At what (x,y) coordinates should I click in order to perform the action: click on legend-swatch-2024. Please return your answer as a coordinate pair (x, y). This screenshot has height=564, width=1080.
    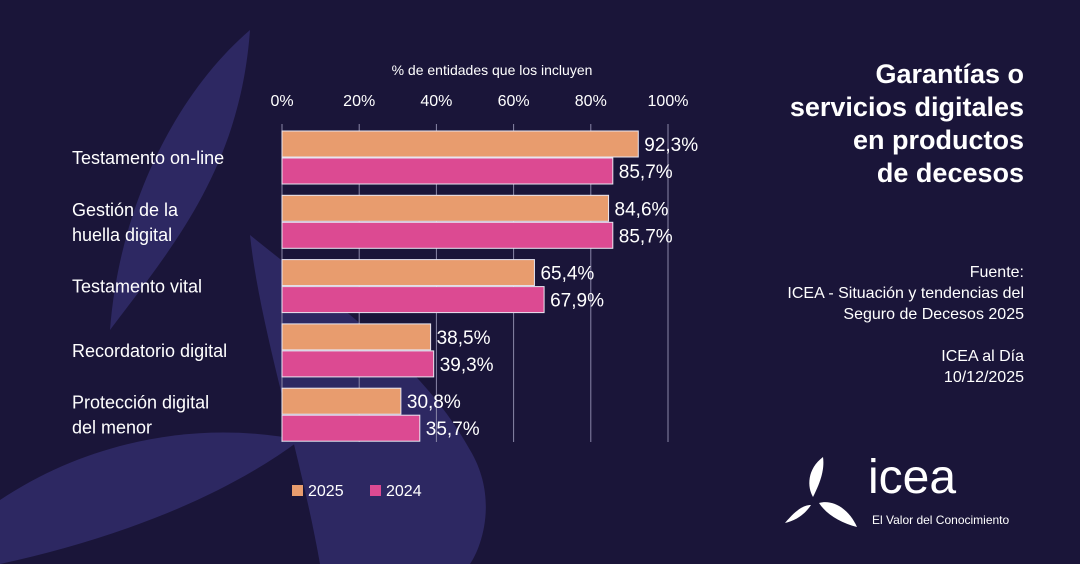
    Looking at the image, I should click on (375, 490).